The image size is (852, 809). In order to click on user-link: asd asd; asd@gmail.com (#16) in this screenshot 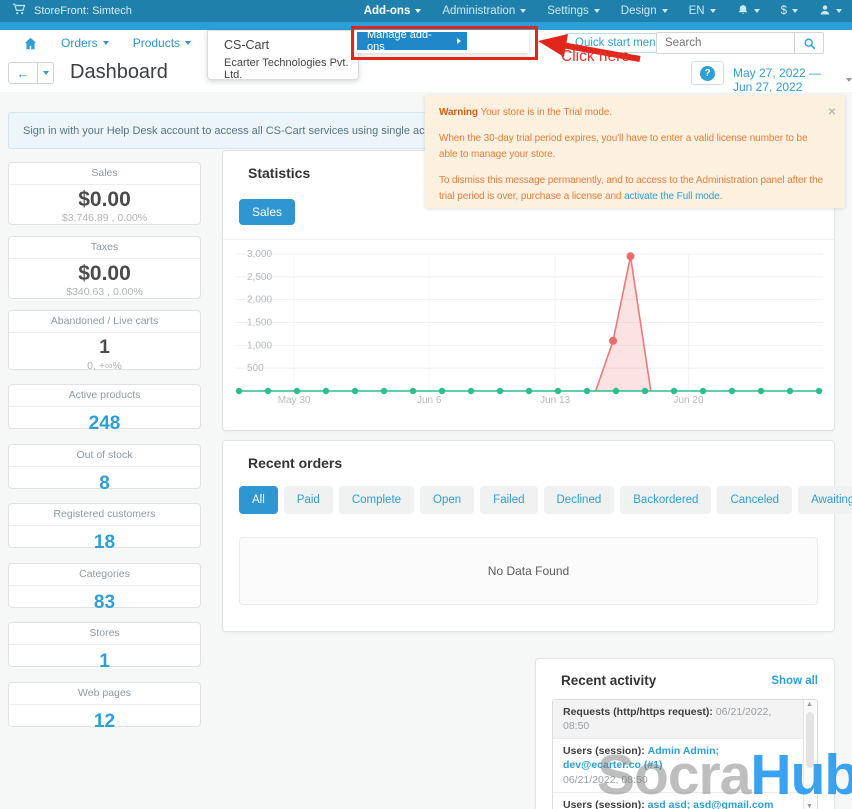, I will do `click(710, 804)`.